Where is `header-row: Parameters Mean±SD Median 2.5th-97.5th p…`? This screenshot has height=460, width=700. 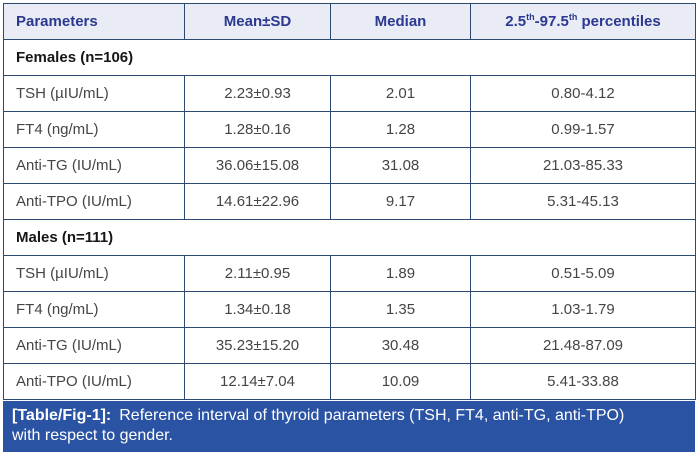
header-row: Parameters Mean±SD Median 2.5th-97.5th p… is located at coordinates (349, 21).